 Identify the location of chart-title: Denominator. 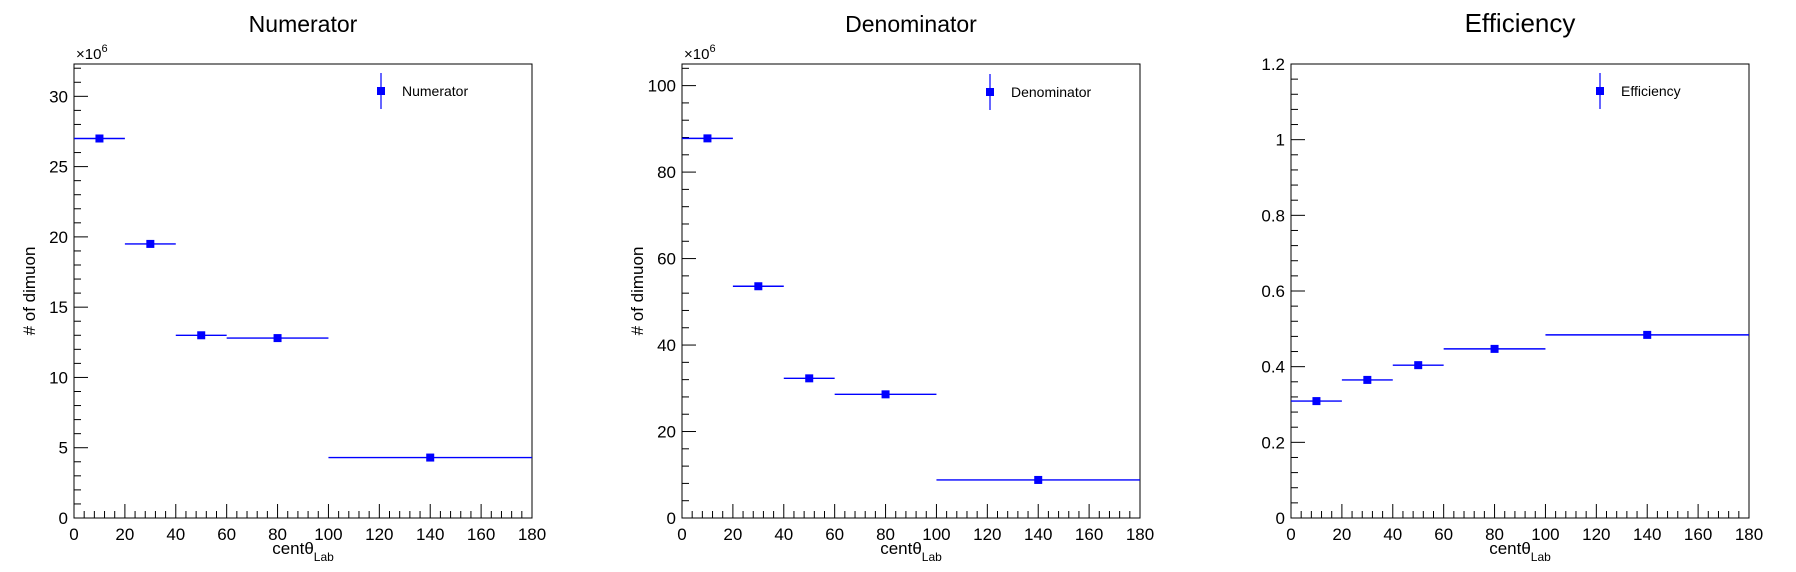
(911, 24).